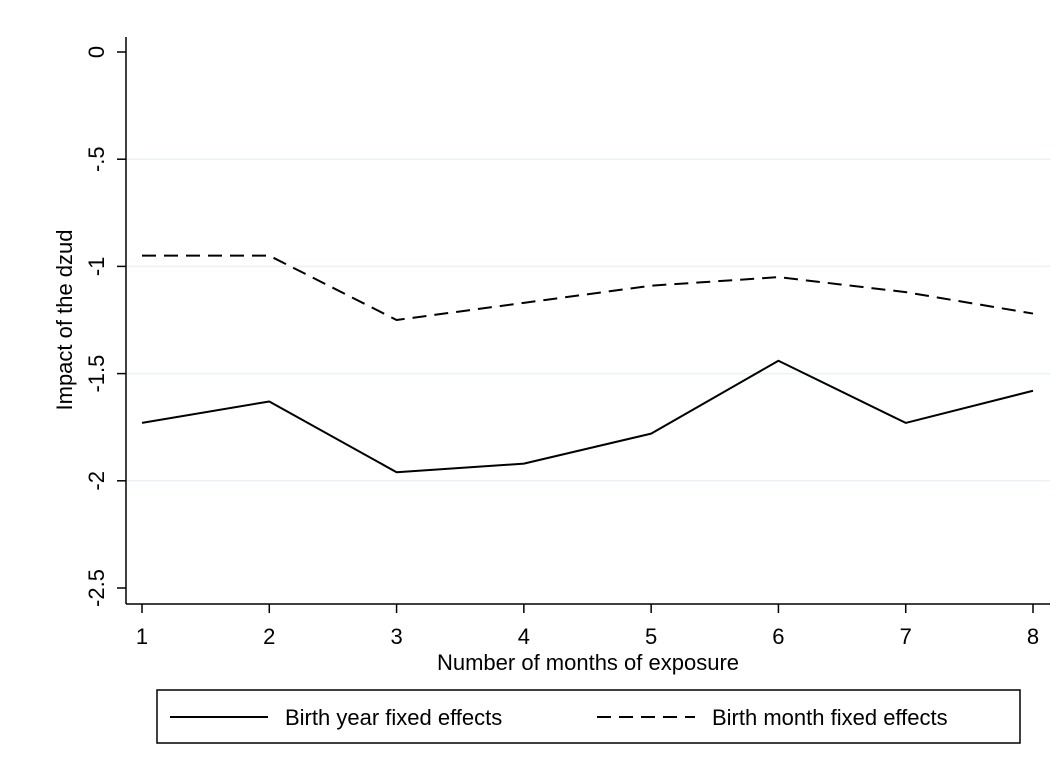  What do you see at coordinates (524, 636) in the screenshot?
I see `x-tick-label: 4` at bounding box center [524, 636].